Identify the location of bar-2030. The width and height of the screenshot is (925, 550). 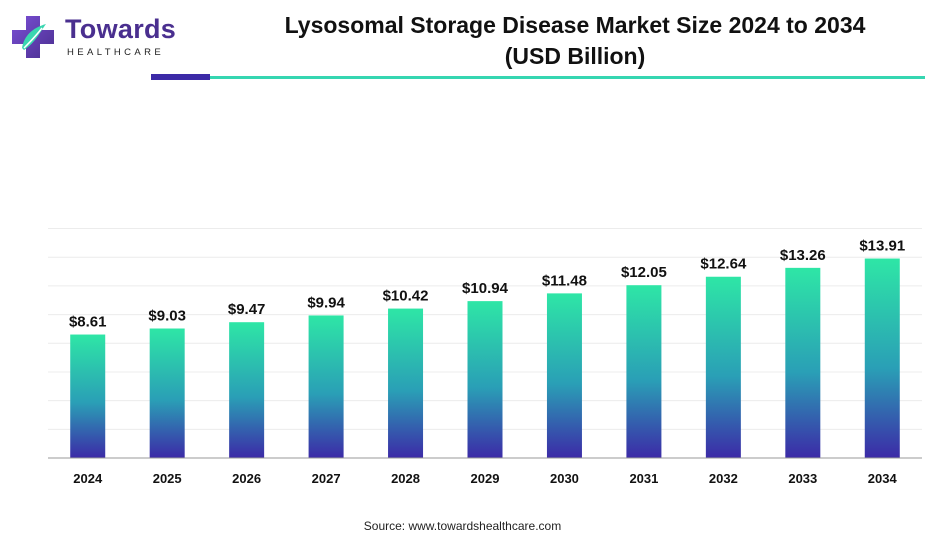
(564, 375).